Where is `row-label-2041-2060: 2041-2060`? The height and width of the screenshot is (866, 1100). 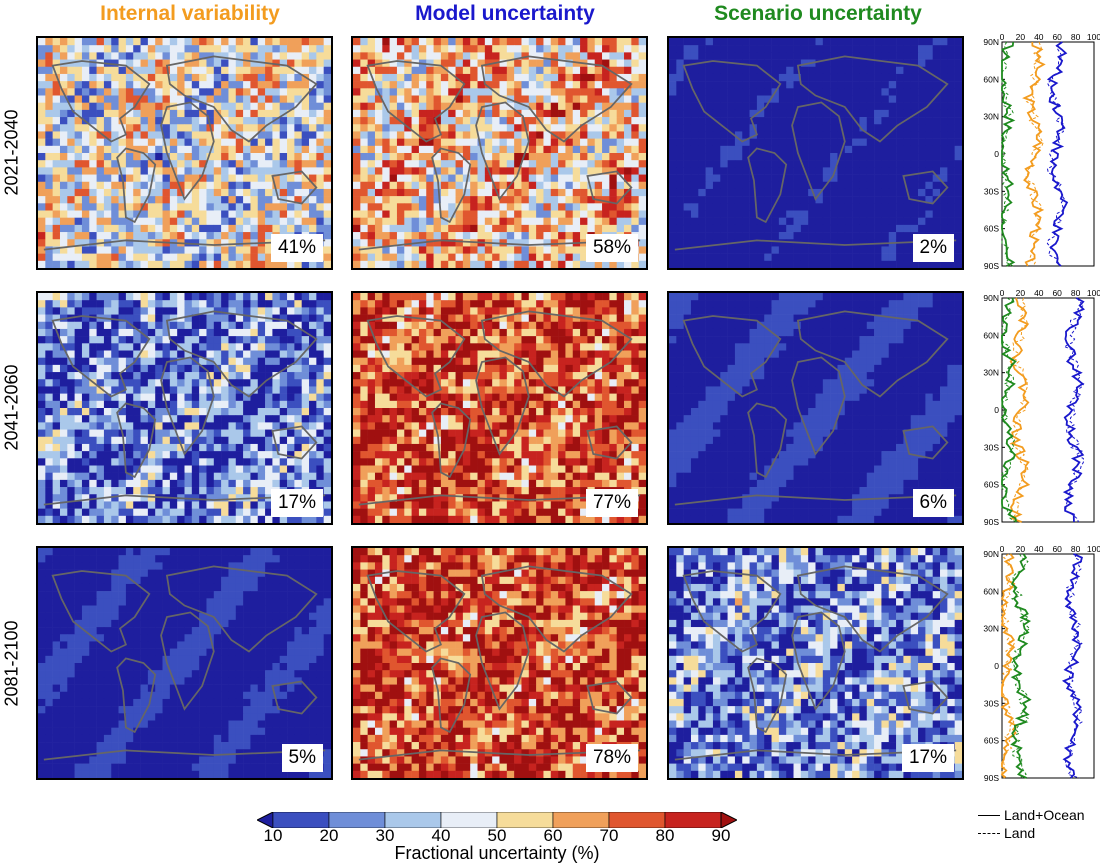 row-label-2041-2060: 2041-2060 is located at coordinates (11, 407).